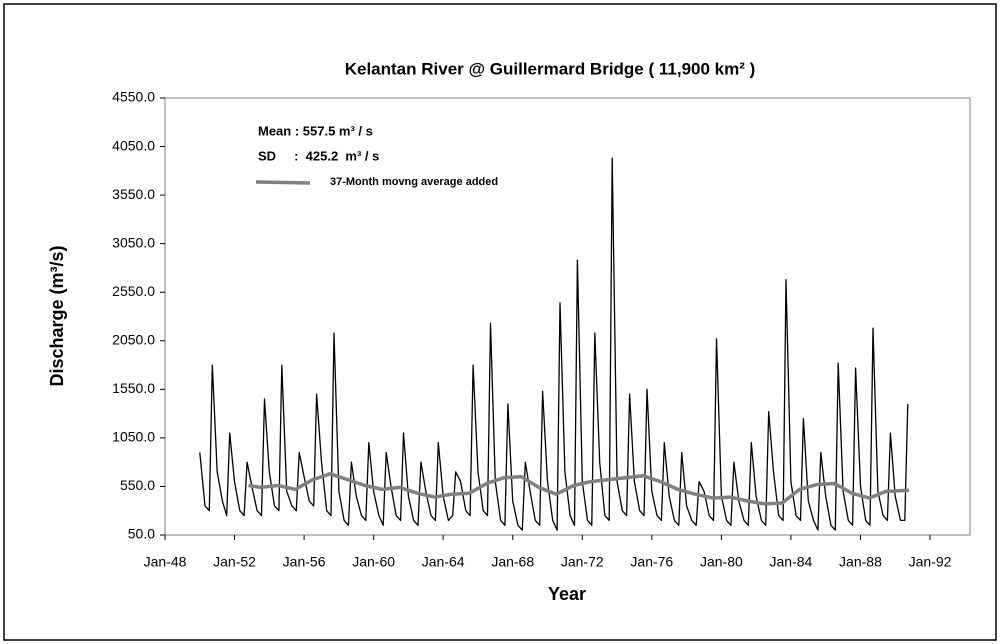  I want to click on legend-swatch, so click(283, 182).